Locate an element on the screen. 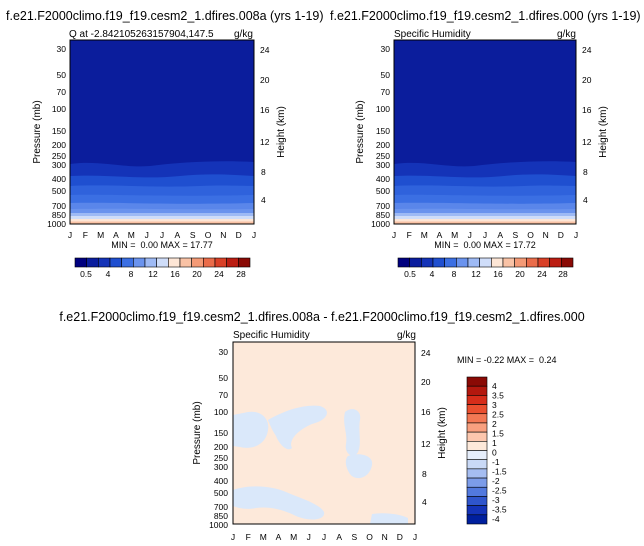 This screenshot has height=546, width=644. colorbar-label: 3 is located at coordinates (494, 405).